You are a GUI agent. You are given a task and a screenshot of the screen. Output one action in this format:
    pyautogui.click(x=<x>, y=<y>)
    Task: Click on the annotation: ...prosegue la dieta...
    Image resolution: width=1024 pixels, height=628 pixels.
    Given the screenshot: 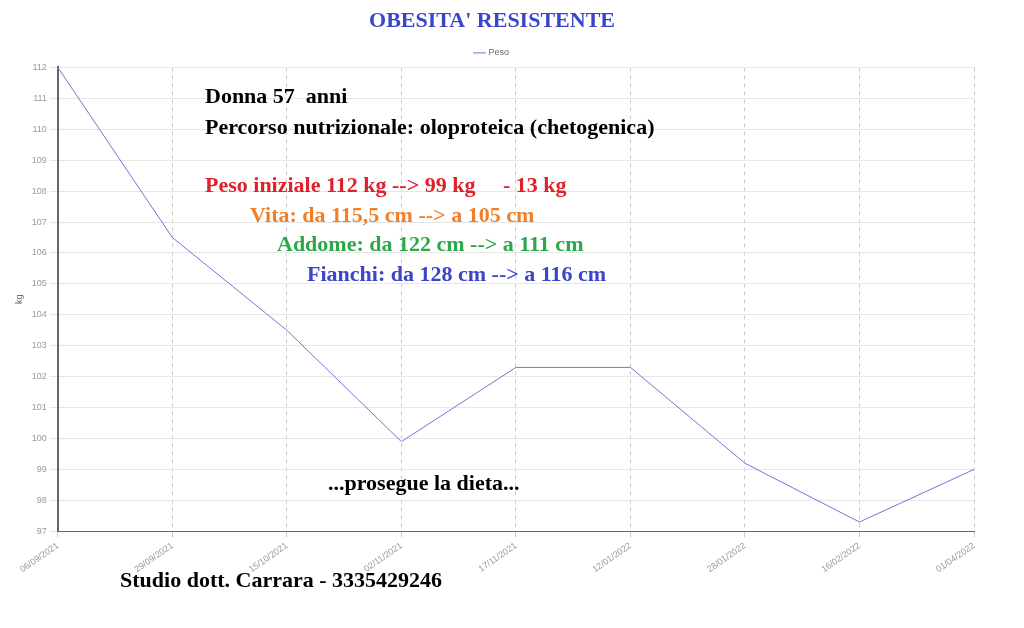 What is the action you would take?
    pyautogui.click(x=424, y=482)
    